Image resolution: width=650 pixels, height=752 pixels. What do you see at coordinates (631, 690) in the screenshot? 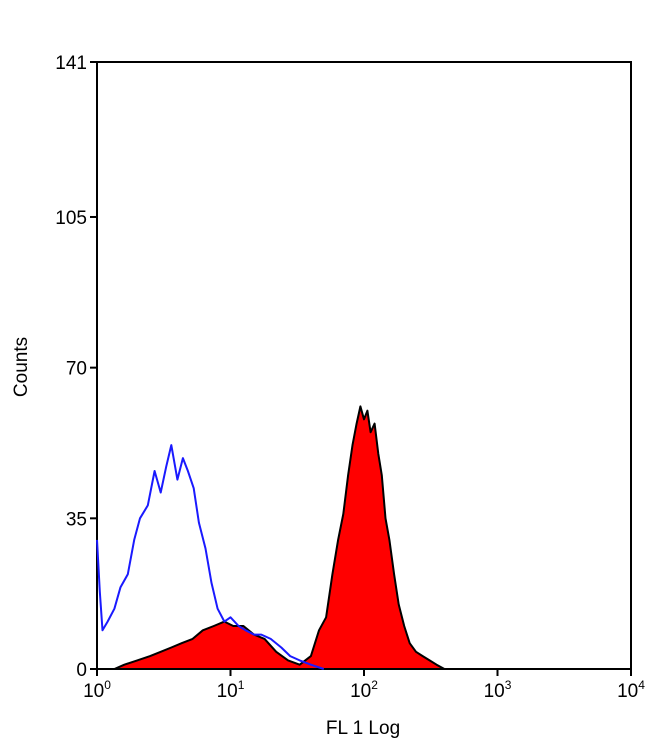
I see `x-tick-label: 10⁴` at bounding box center [631, 690].